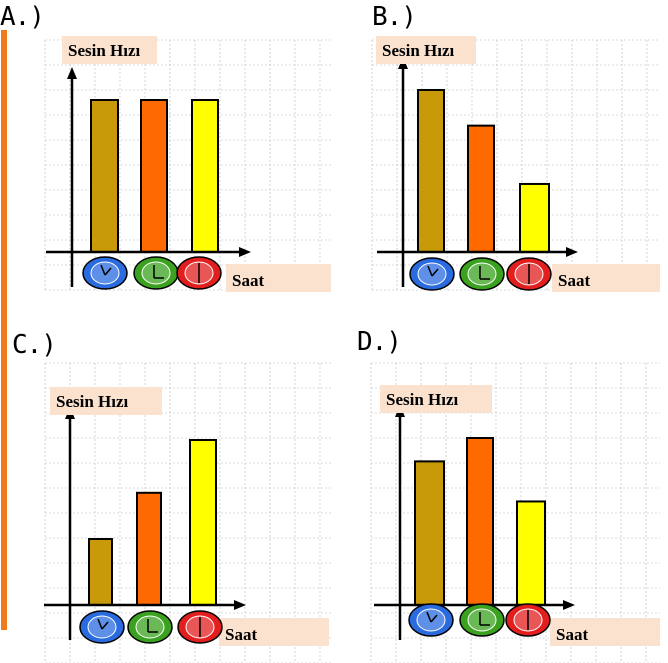 The width and height of the screenshot is (668, 663). I want to click on clock-face, so click(482, 620).